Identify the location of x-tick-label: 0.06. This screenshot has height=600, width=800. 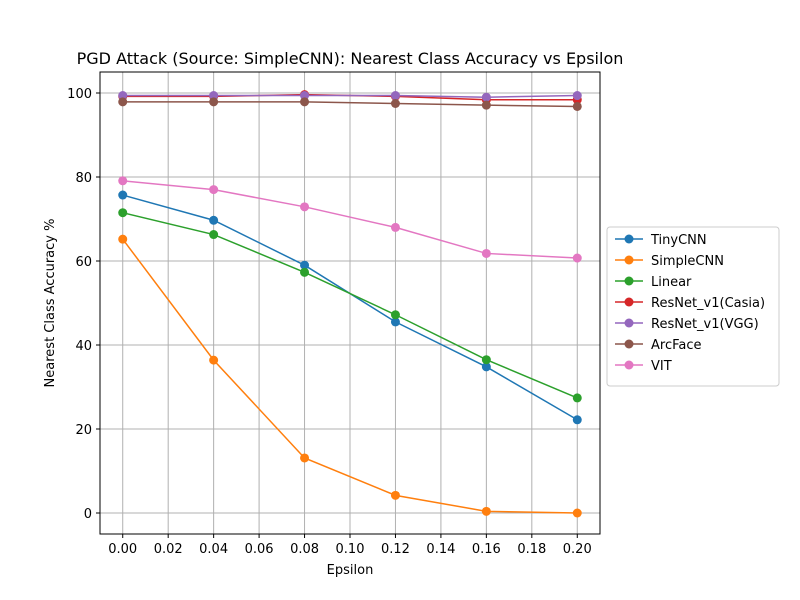
(259, 549).